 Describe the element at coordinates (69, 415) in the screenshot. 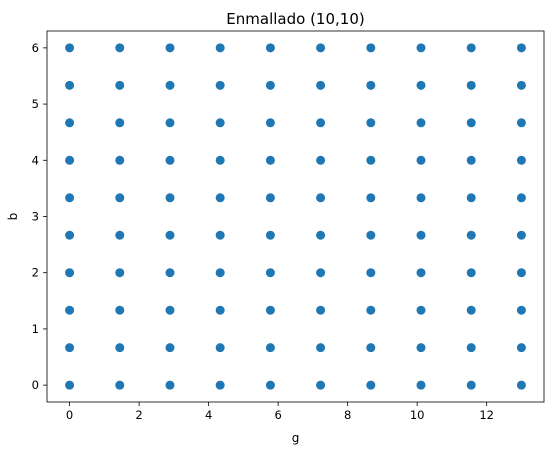

I see `x-tick-label-0: 0` at that location.